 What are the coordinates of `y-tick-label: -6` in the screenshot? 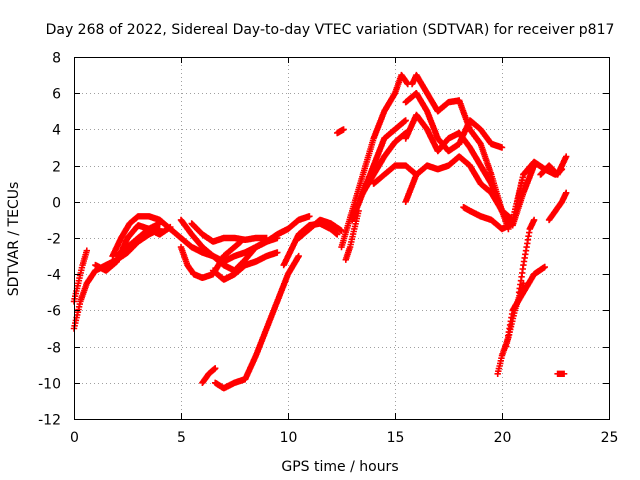 It's located at (54, 312).